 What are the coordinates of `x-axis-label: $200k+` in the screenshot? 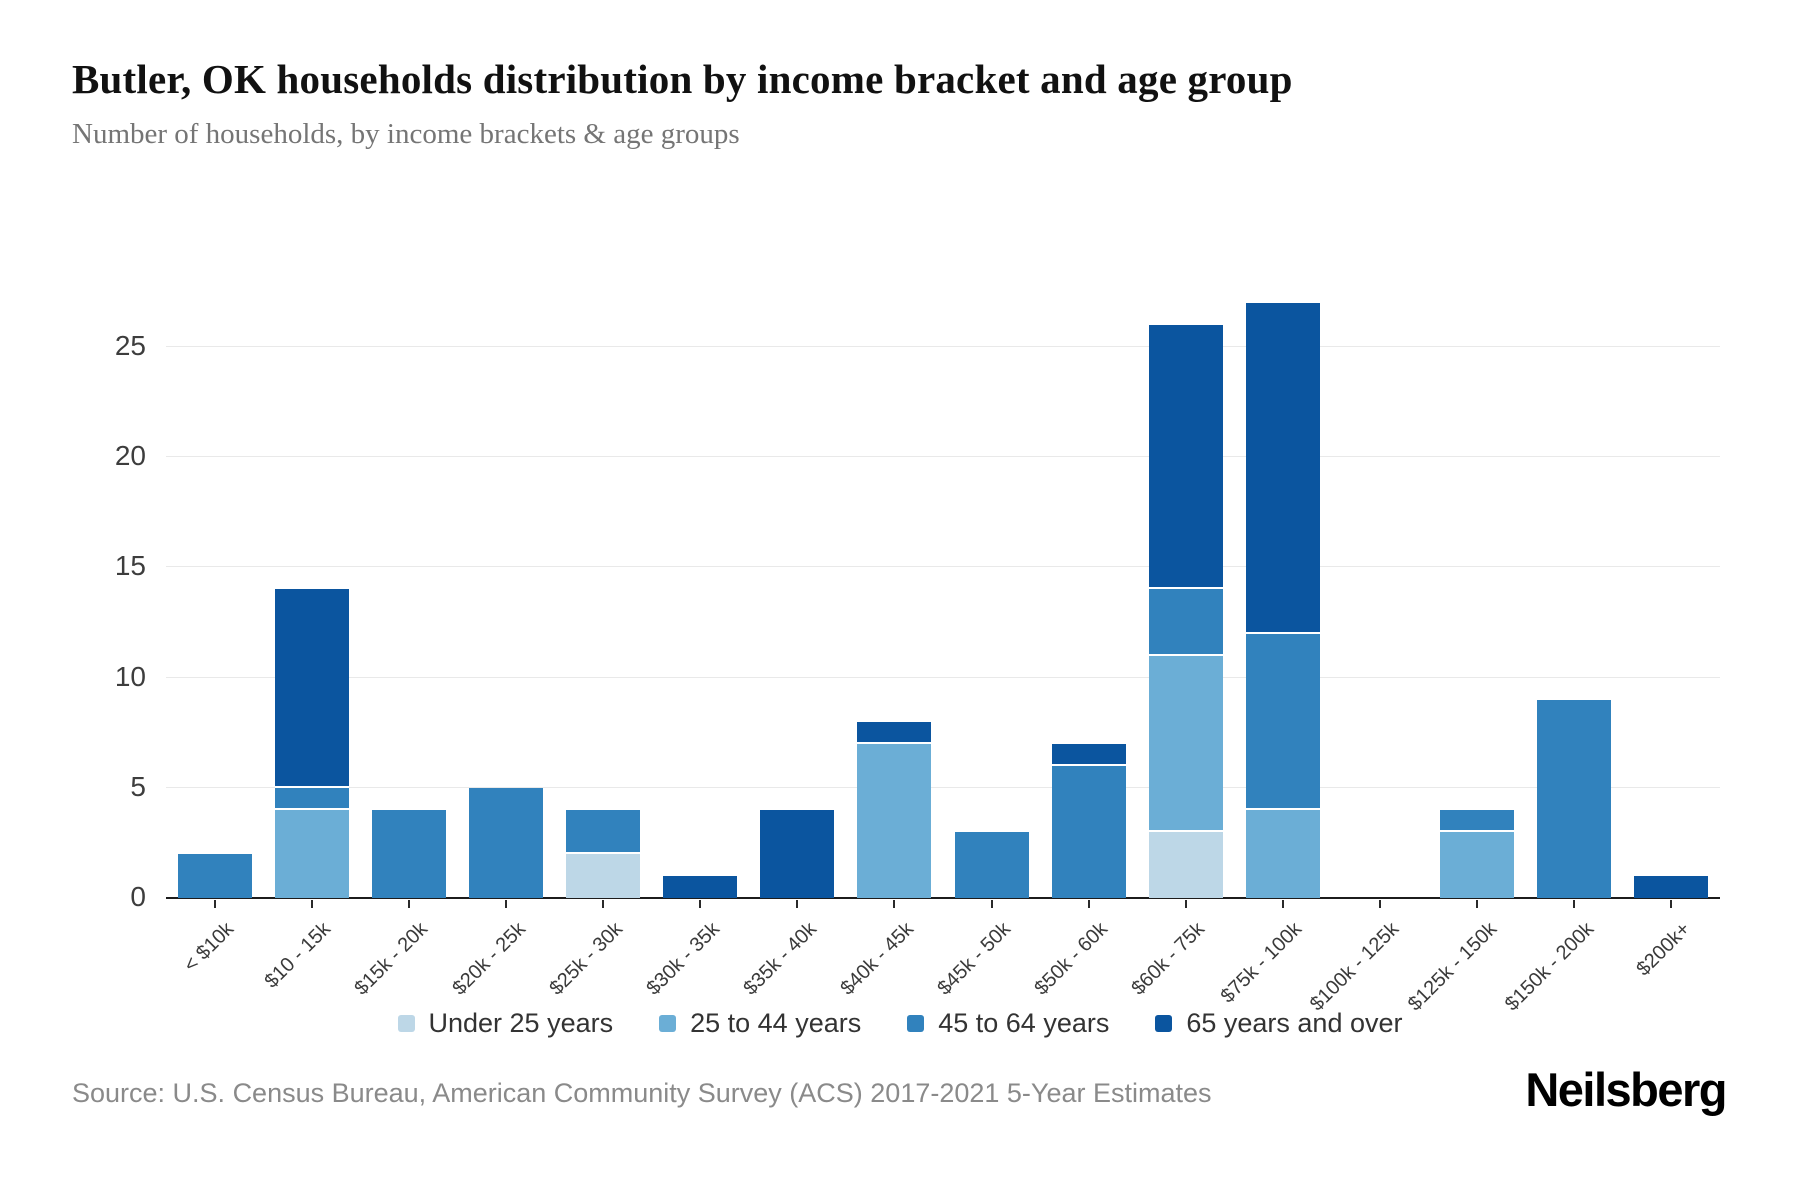 It's located at (1663, 949).